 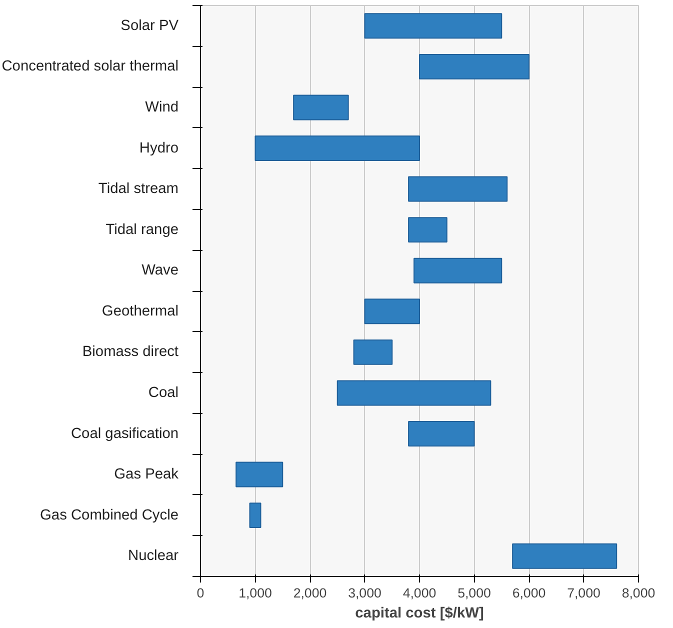 What do you see at coordinates (124, 434) in the screenshot?
I see `y-tick-label: Coal gasification` at bounding box center [124, 434].